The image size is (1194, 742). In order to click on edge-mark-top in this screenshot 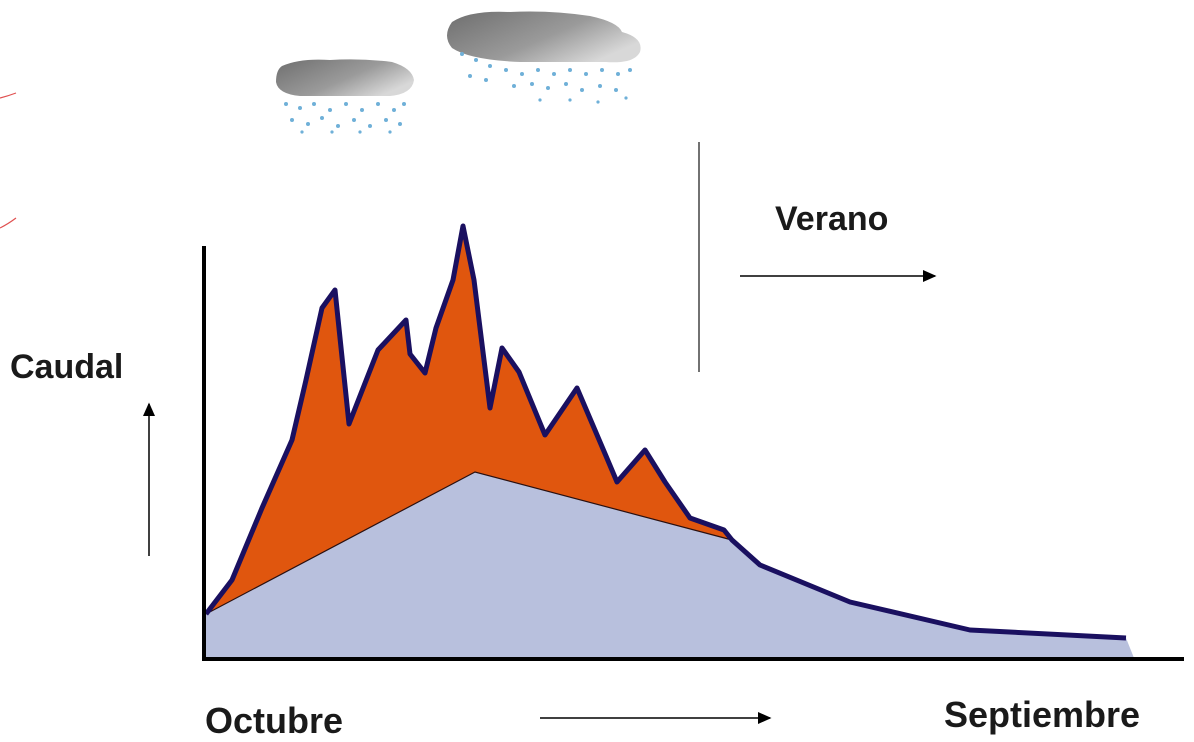, I will do `click(8, 95)`.